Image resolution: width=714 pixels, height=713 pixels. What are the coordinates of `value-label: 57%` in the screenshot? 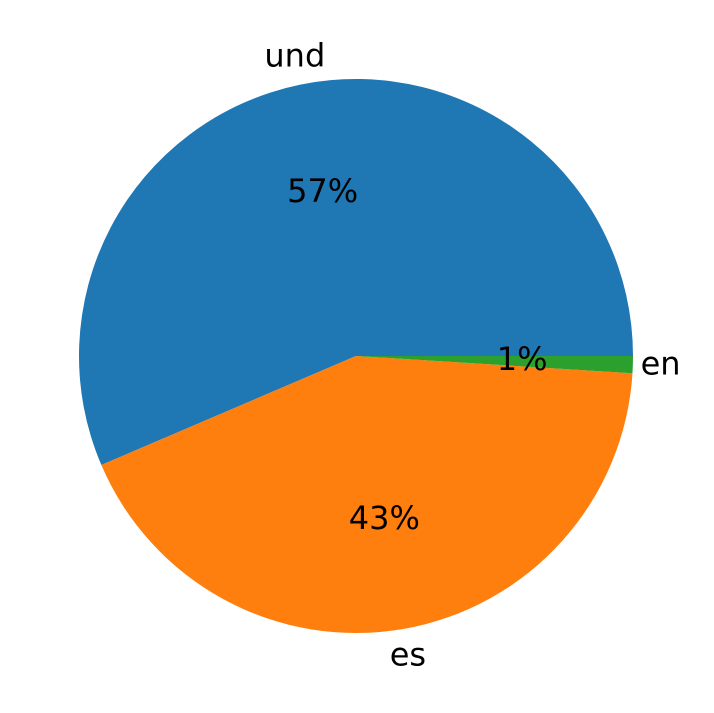 It's located at (322, 191).